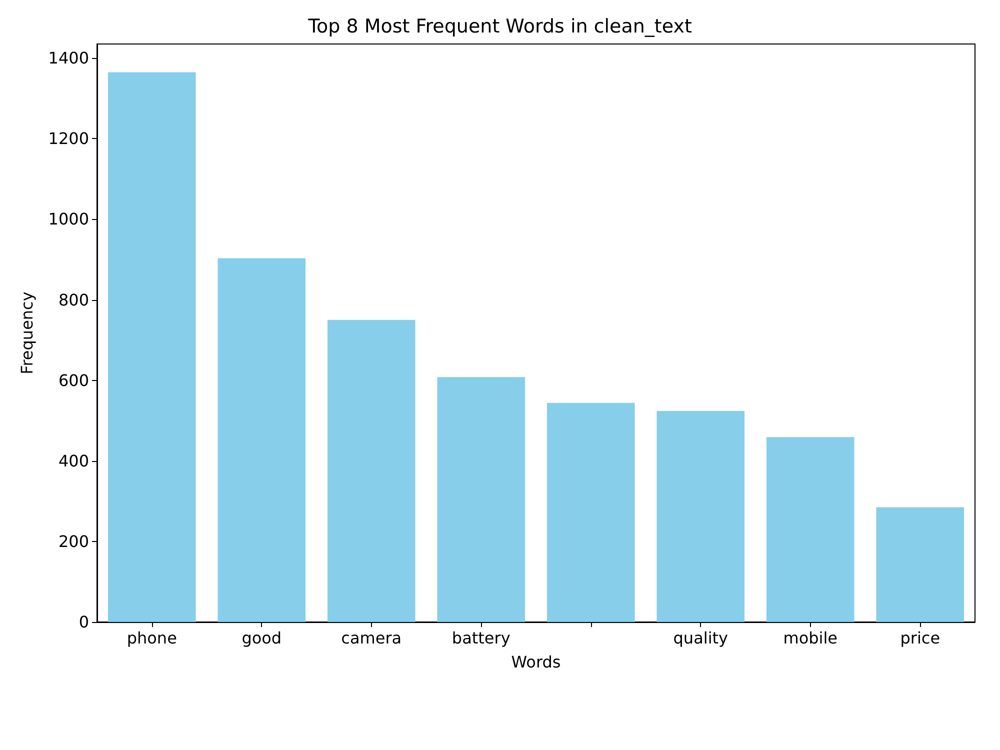  Describe the element at coordinates (83, 622) in the screenshot. I see `y-tick-label: 0` at that location.